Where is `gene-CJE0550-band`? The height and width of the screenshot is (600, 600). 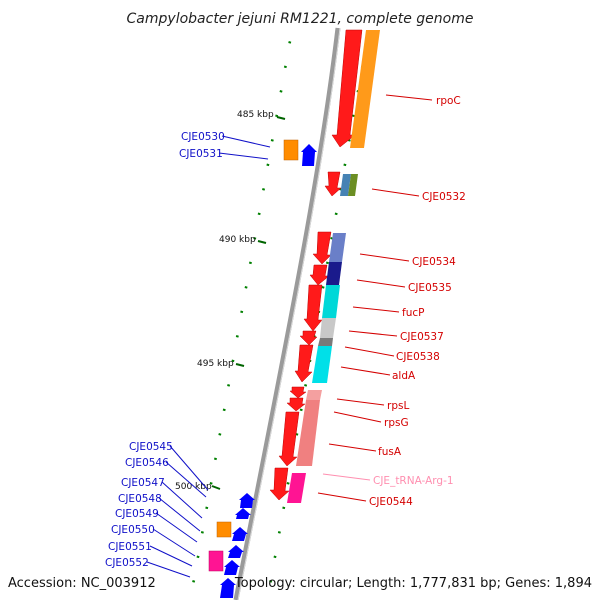 gene-CJE0550-band is located at coordinates (216, 561).